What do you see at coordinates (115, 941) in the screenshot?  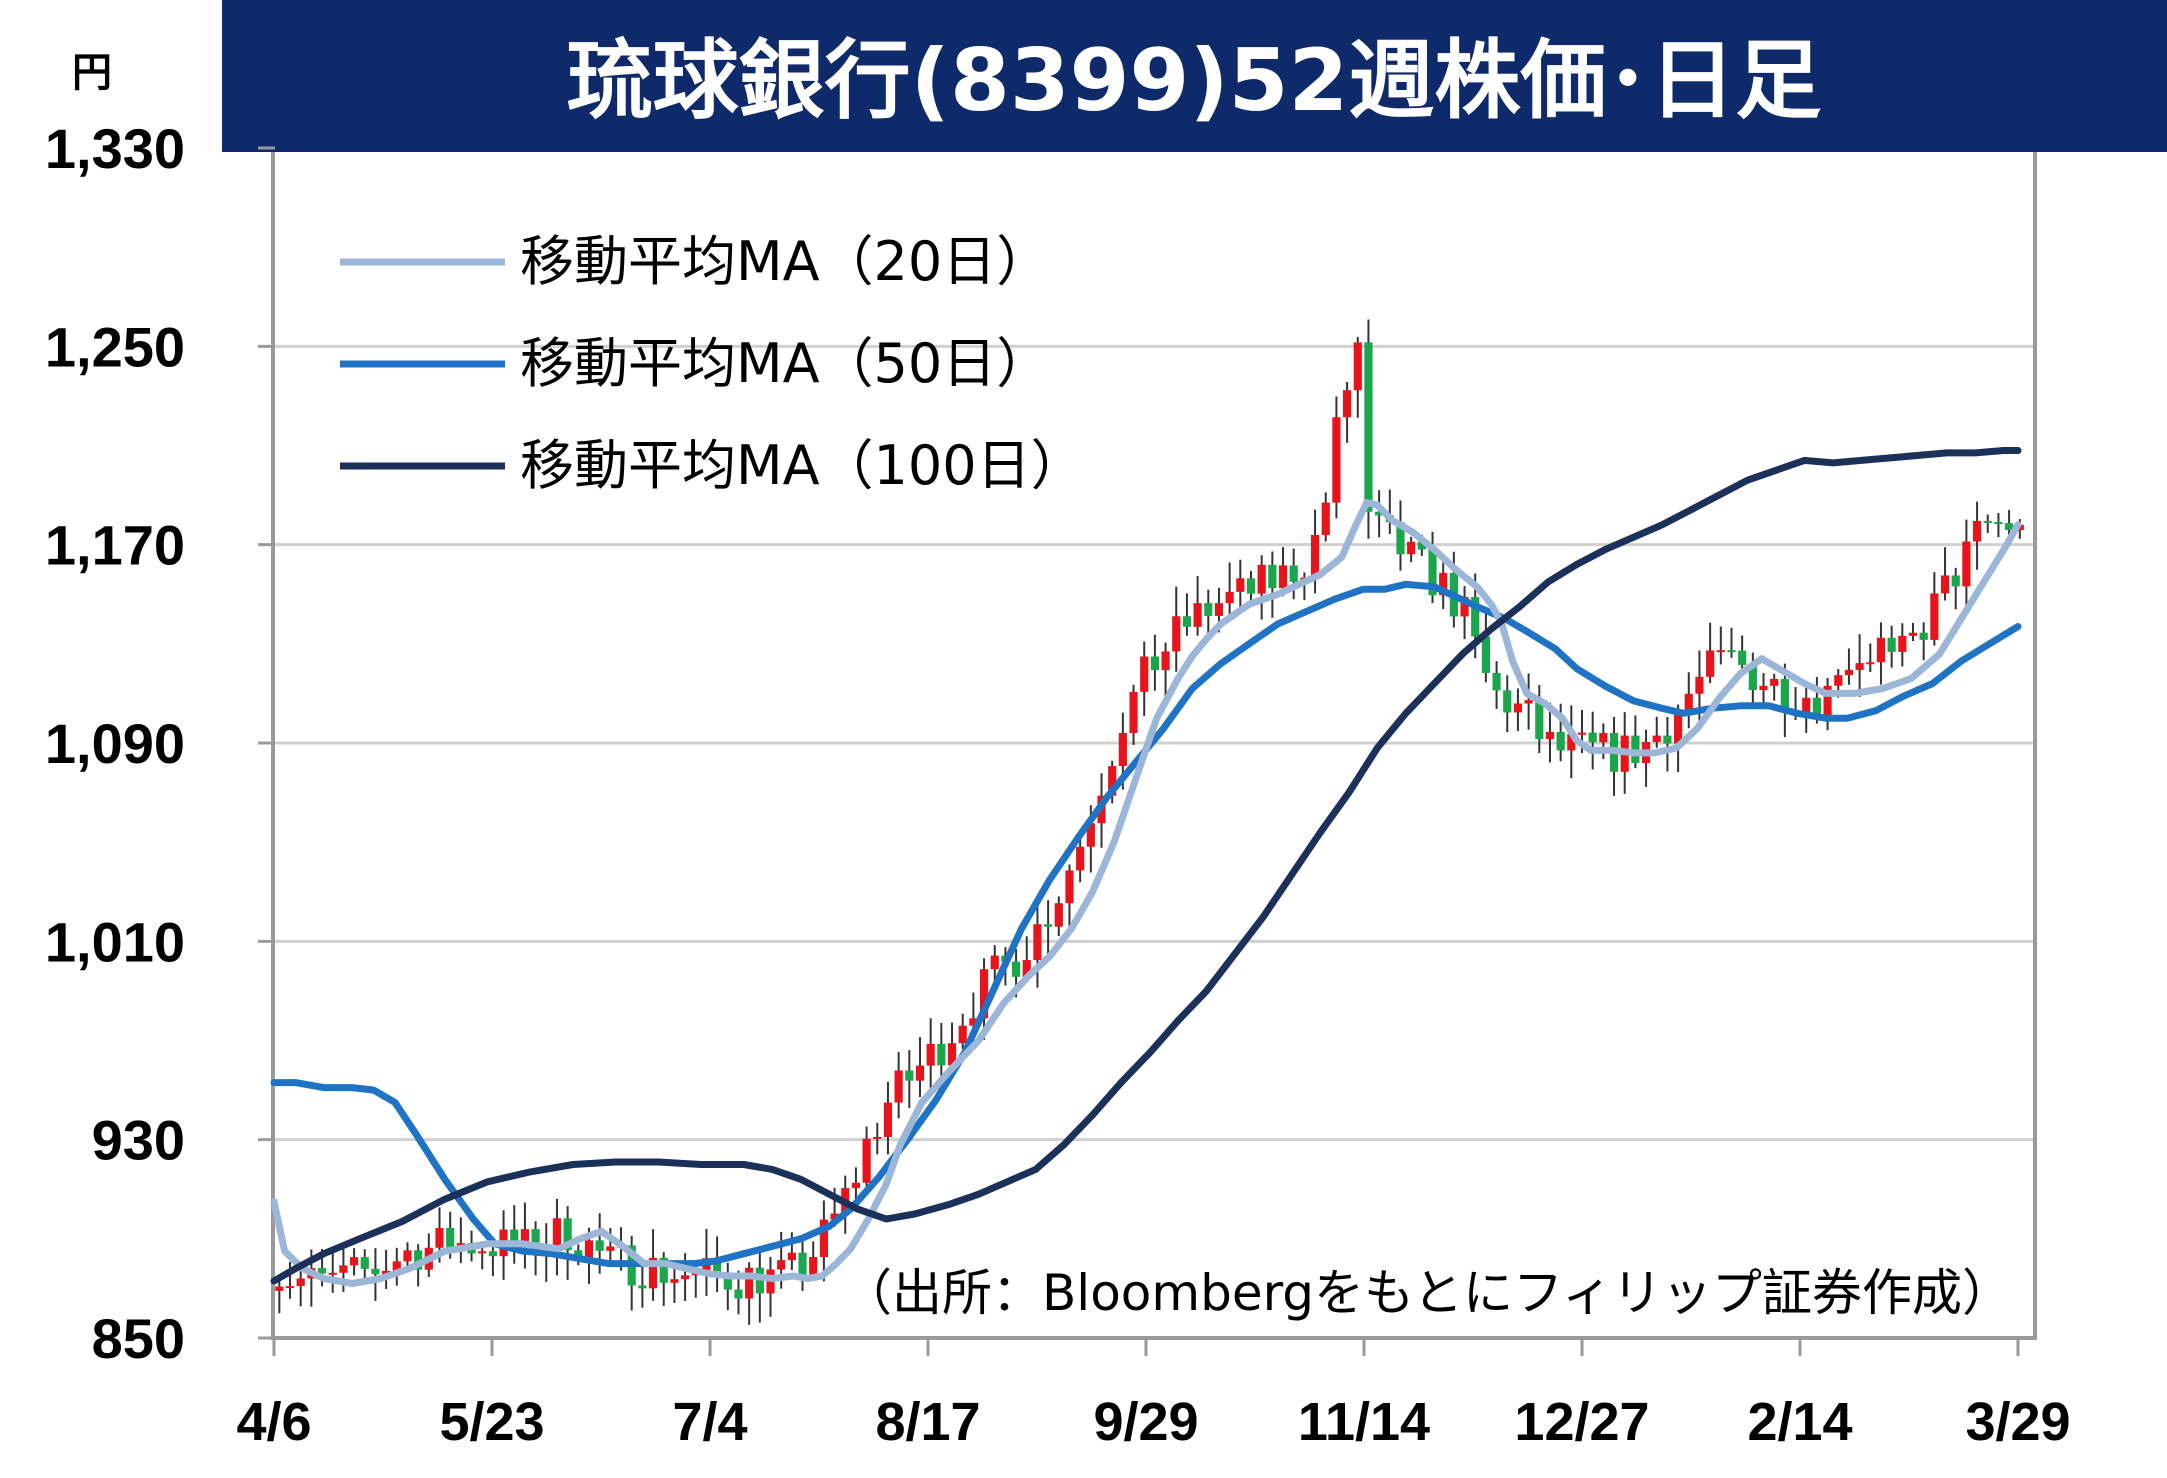 I see `y-tick-label: 1,010` at bounding box center [115, 941].